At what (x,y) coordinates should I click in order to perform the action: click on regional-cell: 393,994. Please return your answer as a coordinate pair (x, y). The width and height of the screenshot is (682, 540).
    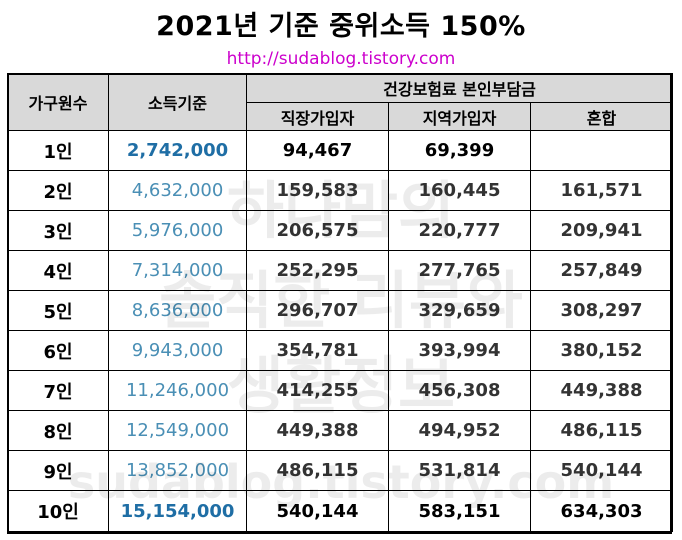
    Looking at the image, I should click on (459, 350).